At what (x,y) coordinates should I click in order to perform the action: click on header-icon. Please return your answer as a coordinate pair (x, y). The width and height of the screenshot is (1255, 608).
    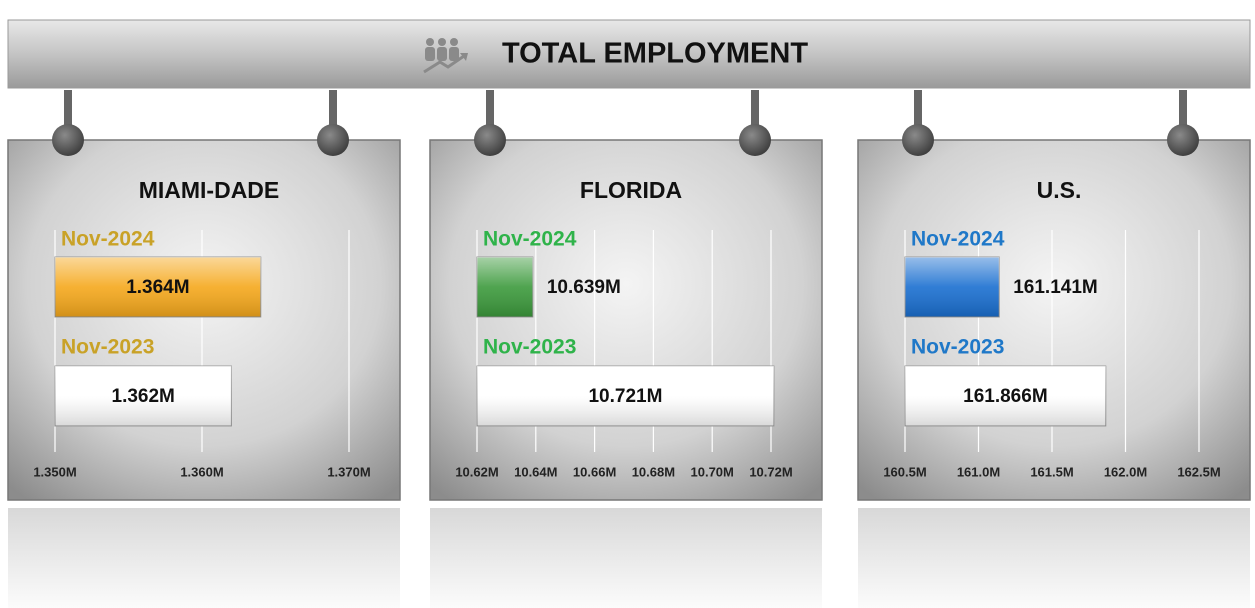
    Looking at the image, I should click on (445, 56).